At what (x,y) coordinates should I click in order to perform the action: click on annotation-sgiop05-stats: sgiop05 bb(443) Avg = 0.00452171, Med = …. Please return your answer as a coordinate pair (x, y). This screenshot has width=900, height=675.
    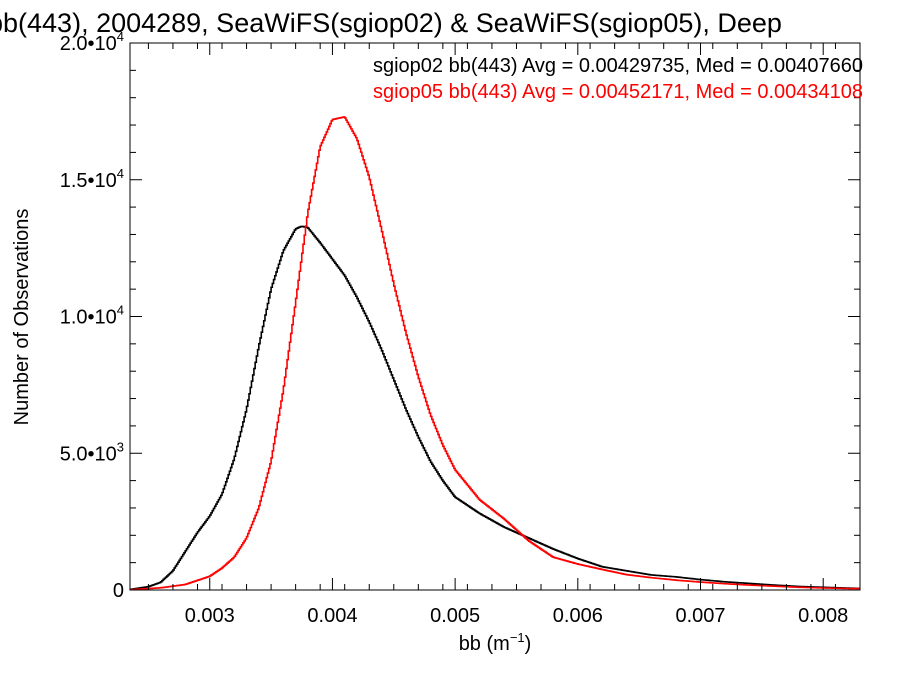
    Looking at the image, I should click on (618, 92).